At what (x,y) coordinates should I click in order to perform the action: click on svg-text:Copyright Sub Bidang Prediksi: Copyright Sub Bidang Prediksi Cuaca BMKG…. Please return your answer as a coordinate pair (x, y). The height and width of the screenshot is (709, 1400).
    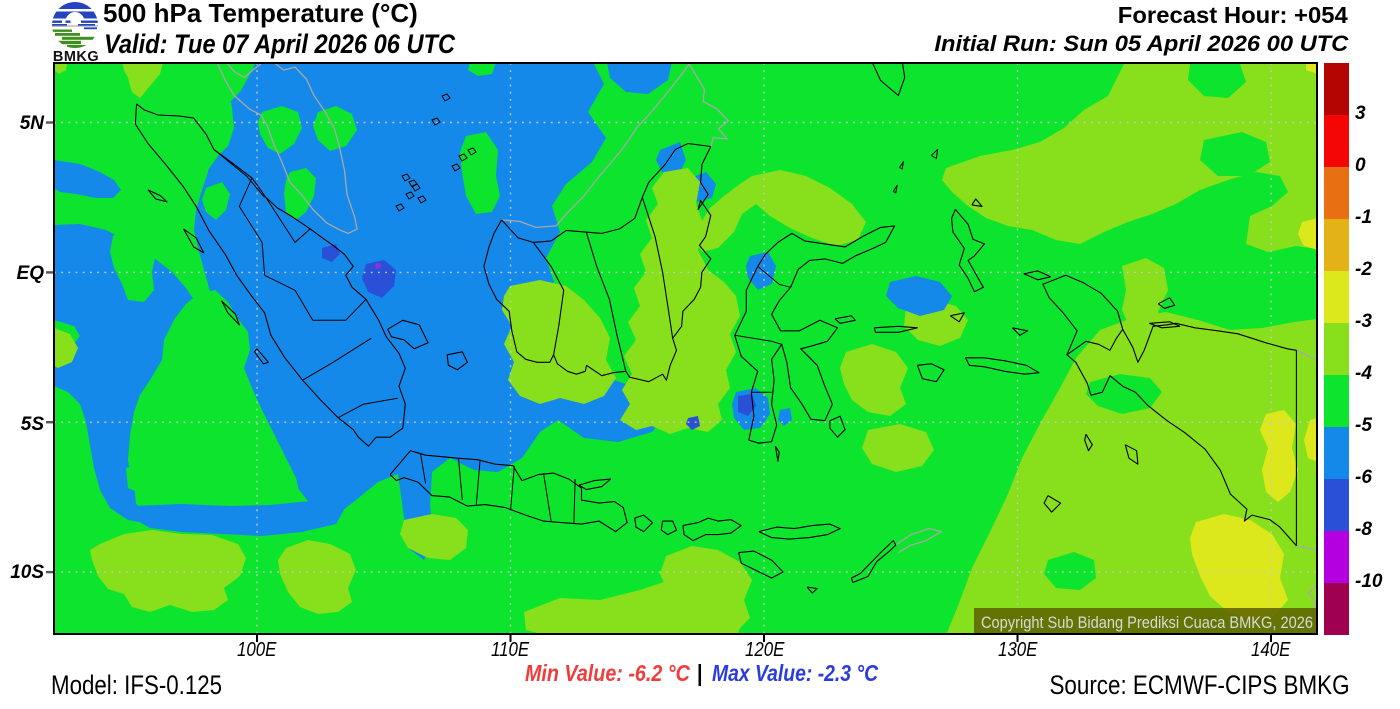
    Looking at the image, I should click on (1147, 622).